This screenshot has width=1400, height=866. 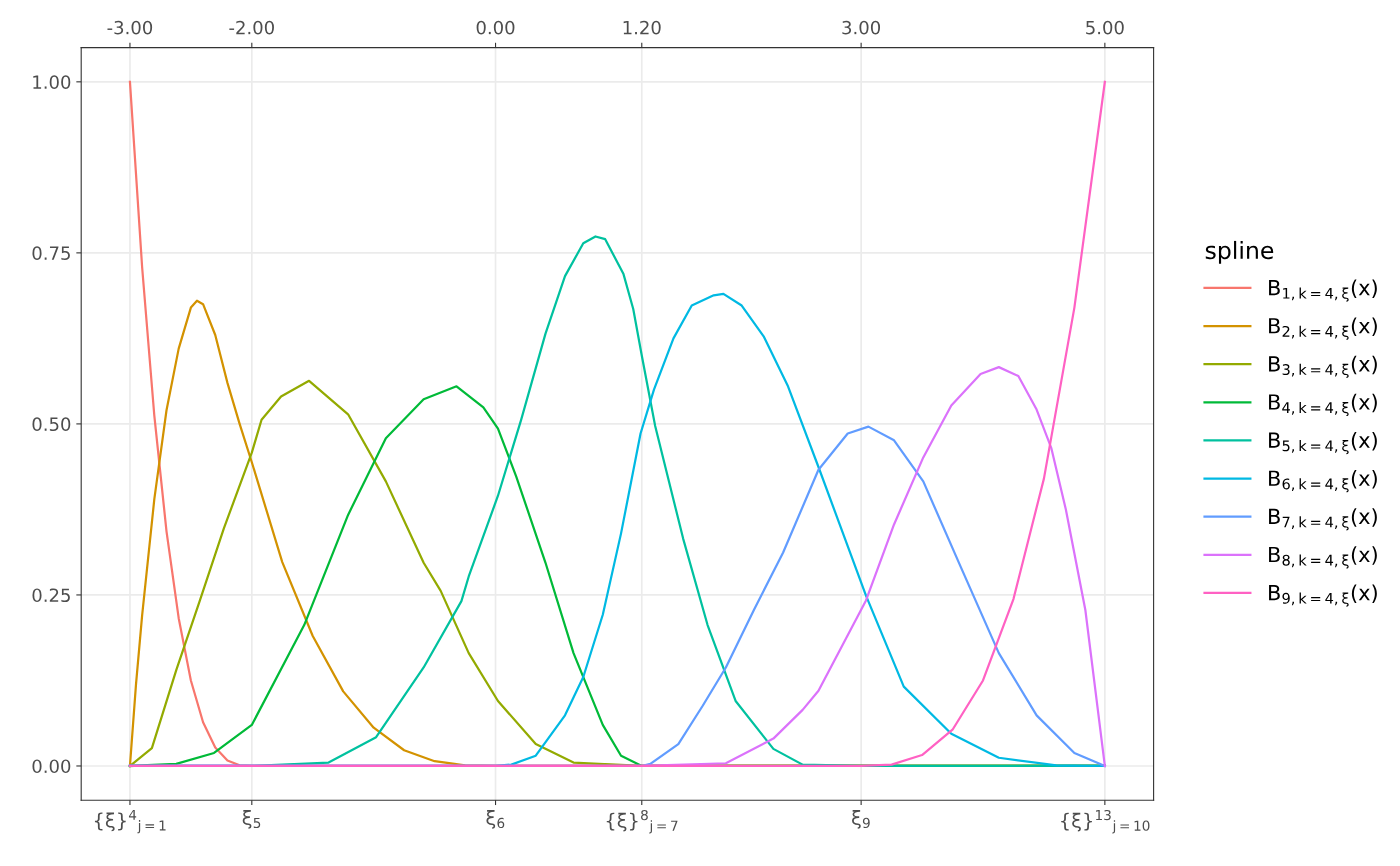 I want to click on x-tick-label: -3.00, so click(x=130, y=27).